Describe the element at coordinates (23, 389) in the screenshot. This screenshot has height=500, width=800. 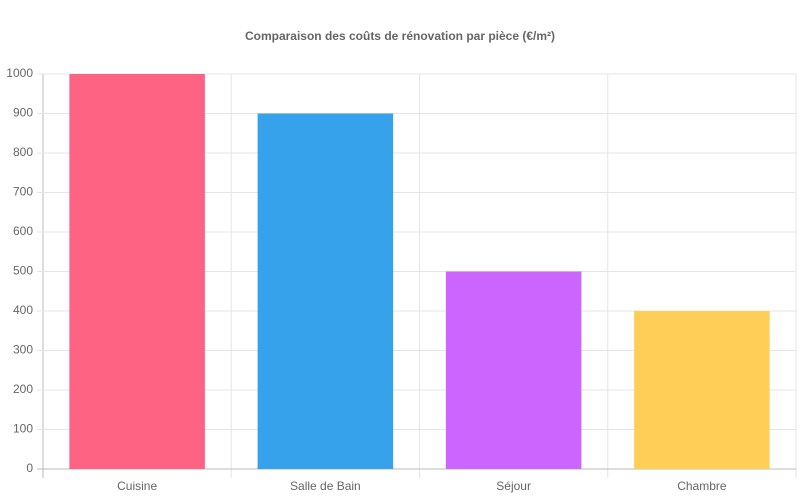
I see `y-tick-label: 200` at that location.